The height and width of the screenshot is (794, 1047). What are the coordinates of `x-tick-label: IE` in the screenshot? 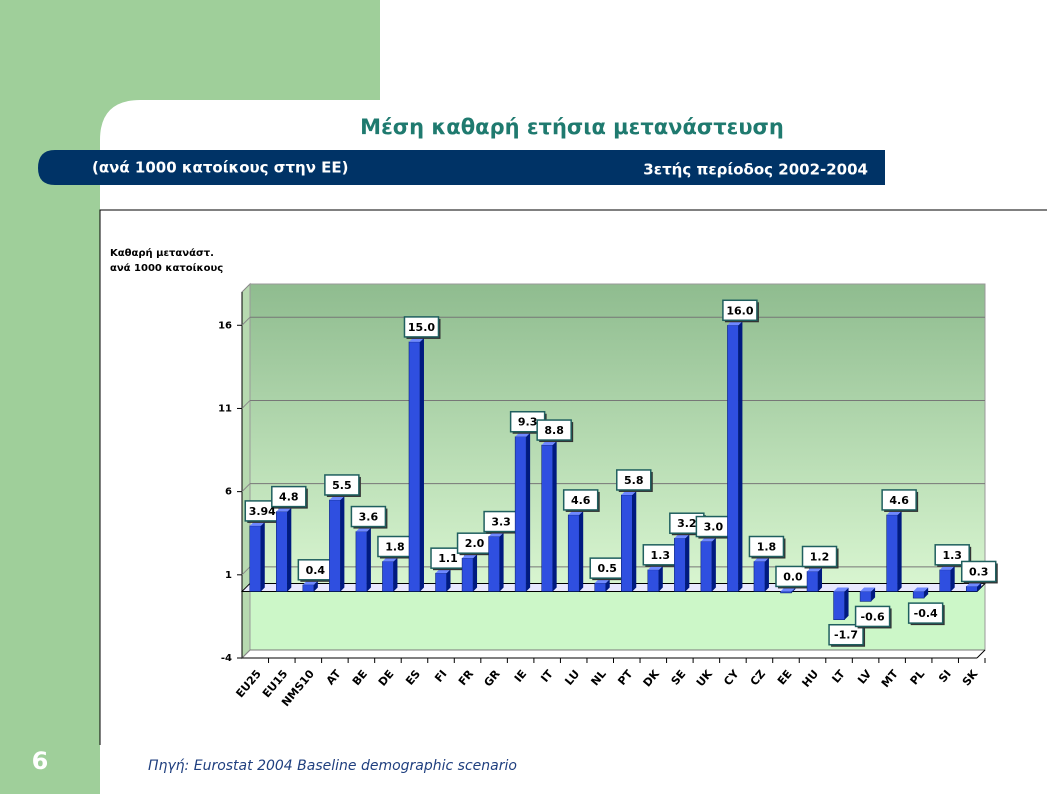 It's located at (520, 676).